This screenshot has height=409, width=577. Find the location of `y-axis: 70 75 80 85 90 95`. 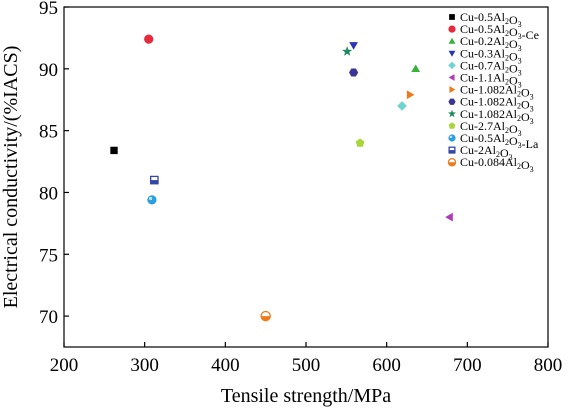

y-axis: 70 75 80 85 90 95 is located at coordinates (54, 164).